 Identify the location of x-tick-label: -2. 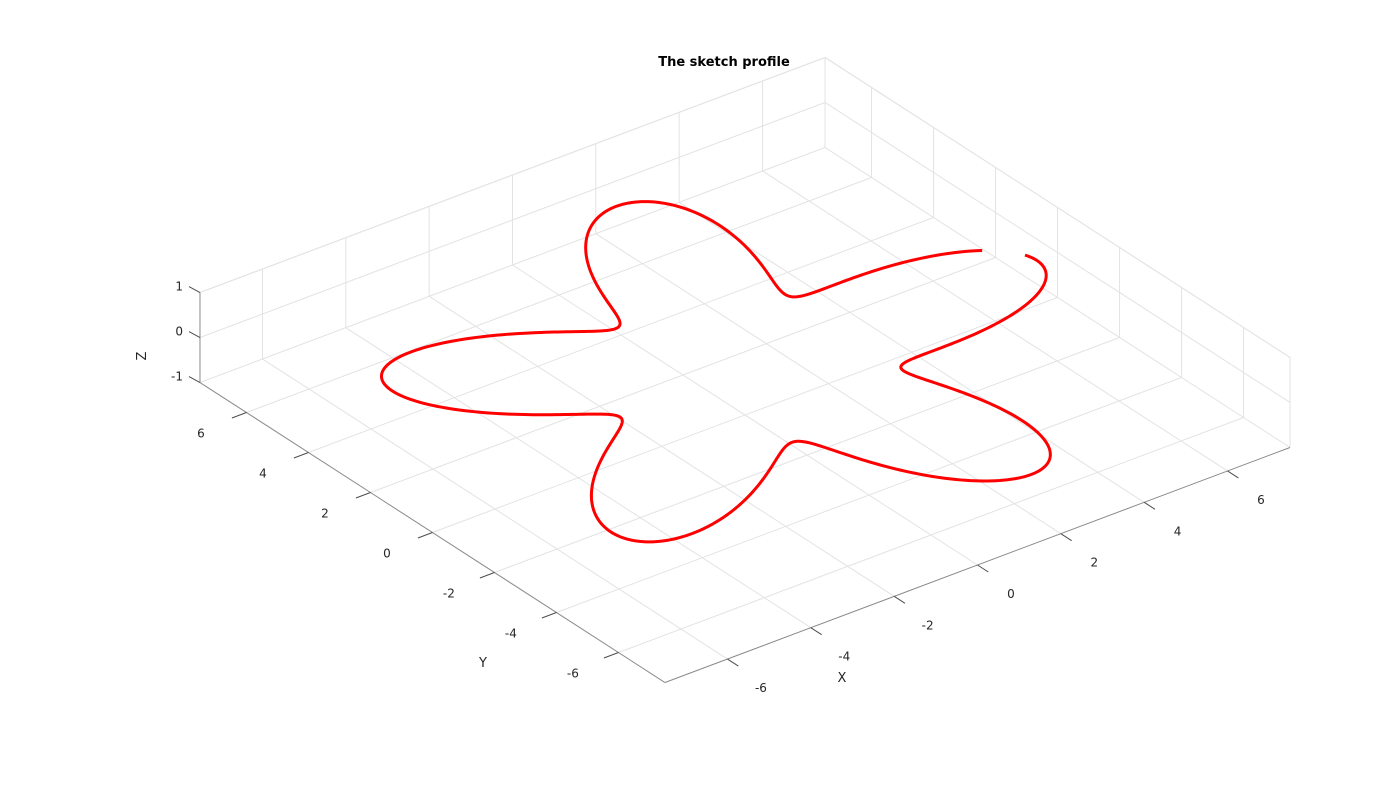
(928, 625).